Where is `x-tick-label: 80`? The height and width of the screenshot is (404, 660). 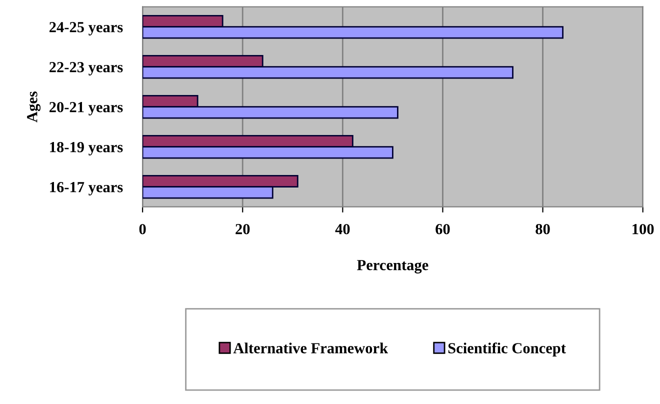
x-tick-label: 80 is located at coordinates (543, 229).